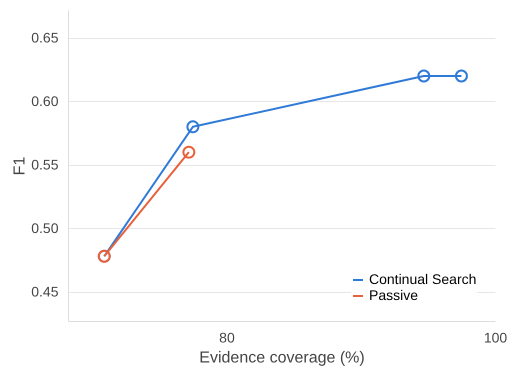  I want to click on legend-label: Passive, so click(393, 295).